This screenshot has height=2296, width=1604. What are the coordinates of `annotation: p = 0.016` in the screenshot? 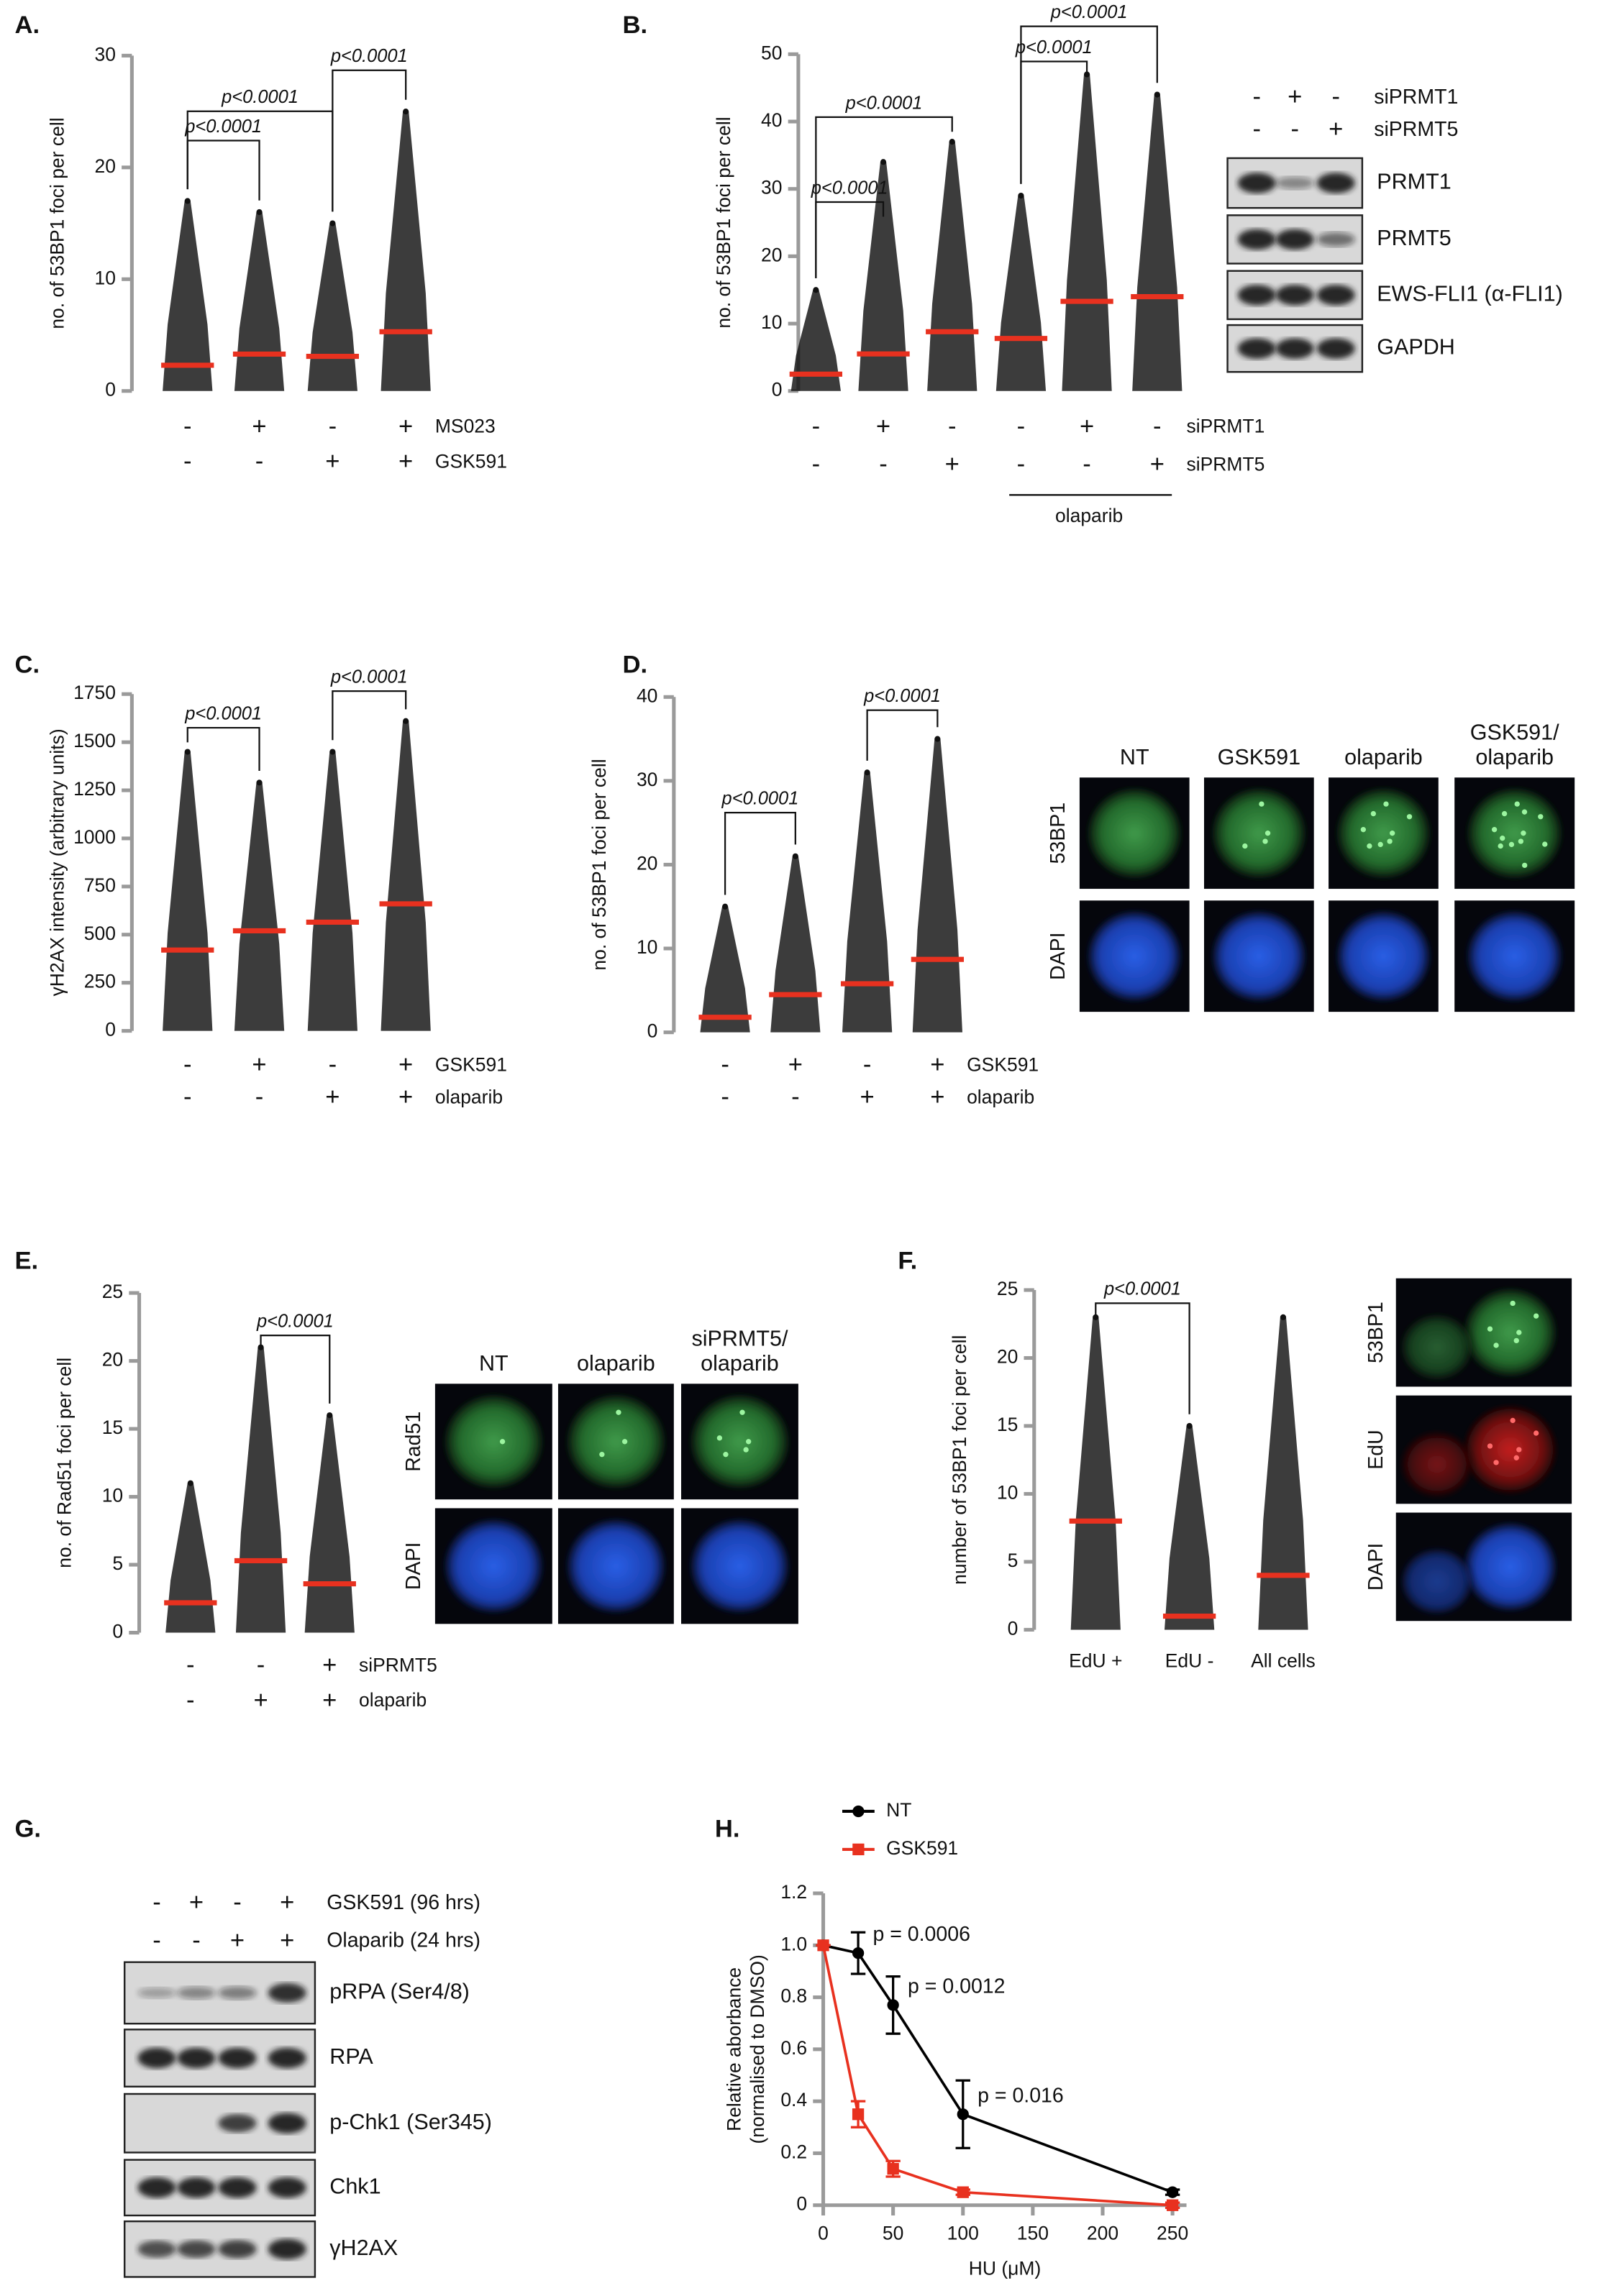 It's located at (1021, 2095).